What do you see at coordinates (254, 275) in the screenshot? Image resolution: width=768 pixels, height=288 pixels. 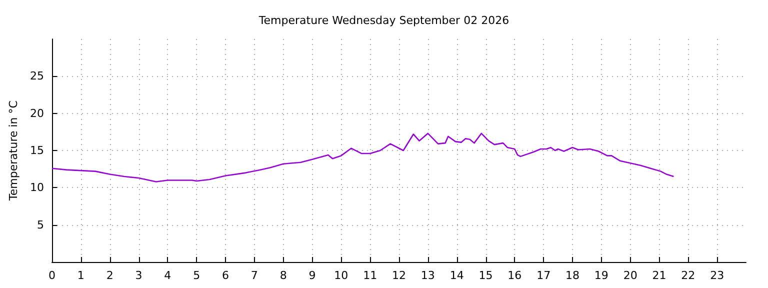 I see `x-tick-label: 7` at bounding box center [254, 275].